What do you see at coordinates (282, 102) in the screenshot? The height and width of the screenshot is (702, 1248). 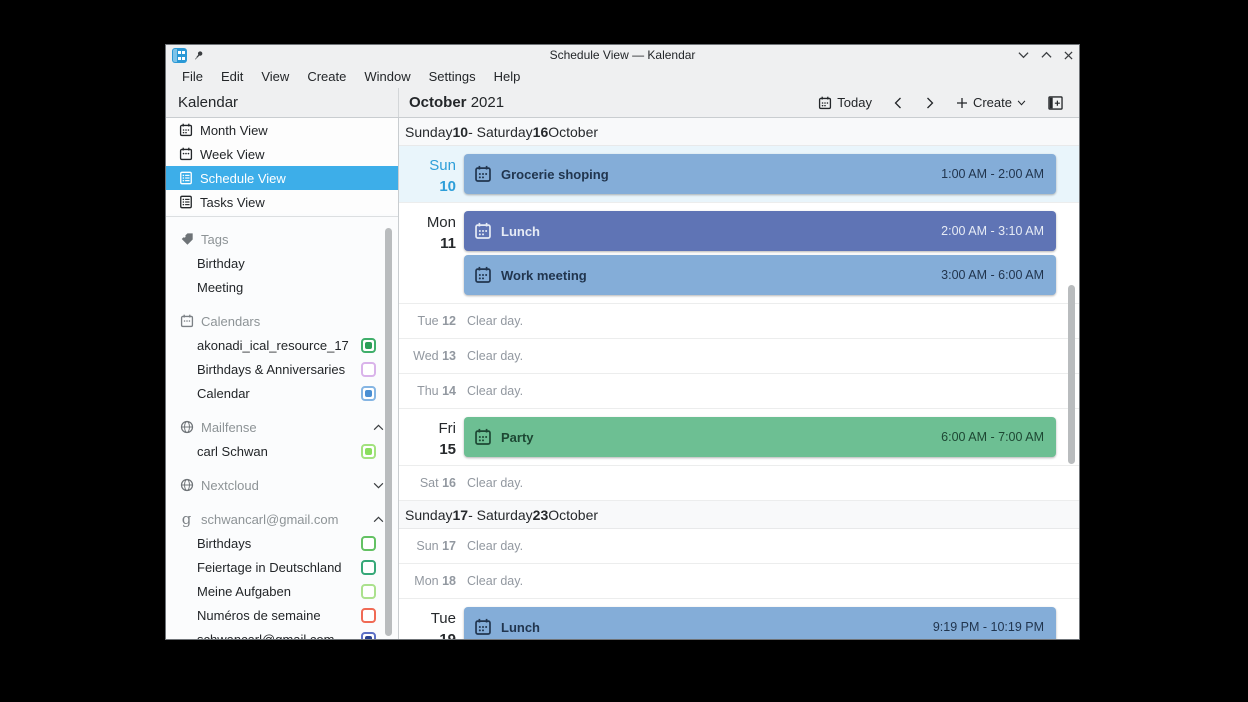 I see `sidebar-title: Kalendar` at bounding box center [282, 102].